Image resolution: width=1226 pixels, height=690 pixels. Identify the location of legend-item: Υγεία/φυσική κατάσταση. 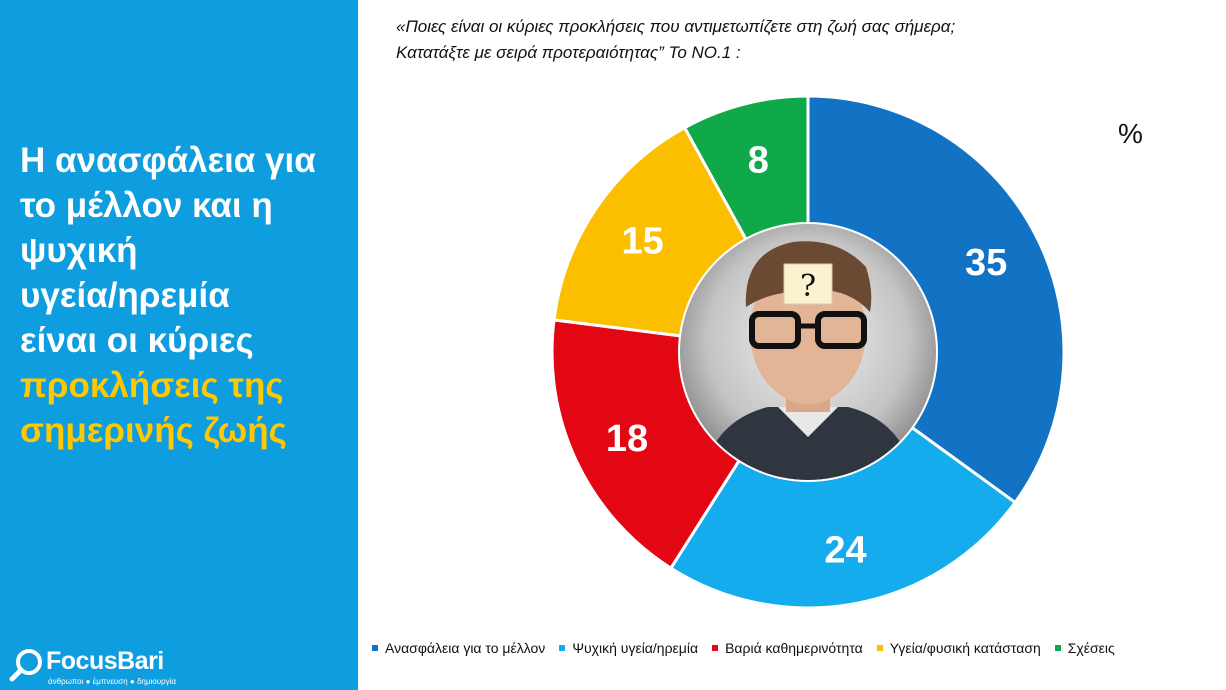
(958, 648).